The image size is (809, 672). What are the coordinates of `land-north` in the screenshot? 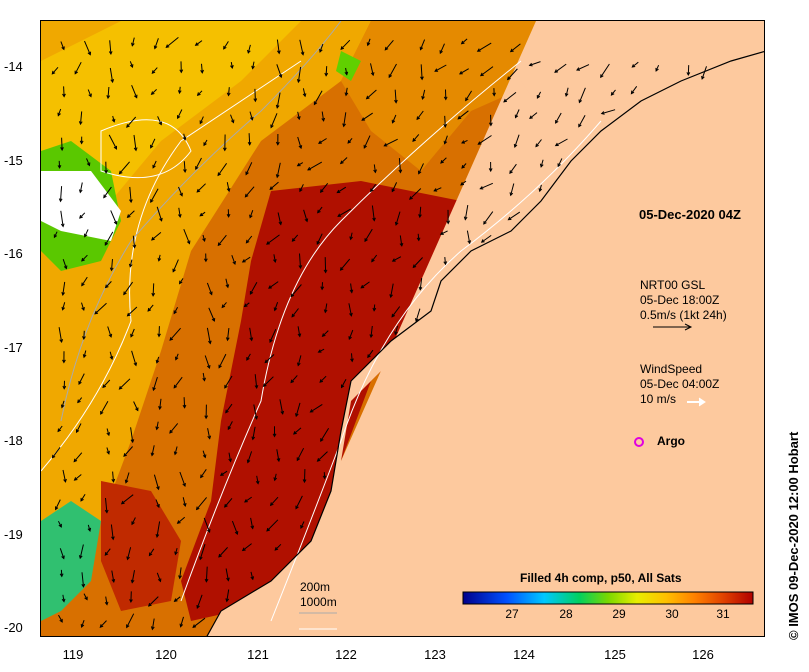 It's located at (642, 76).